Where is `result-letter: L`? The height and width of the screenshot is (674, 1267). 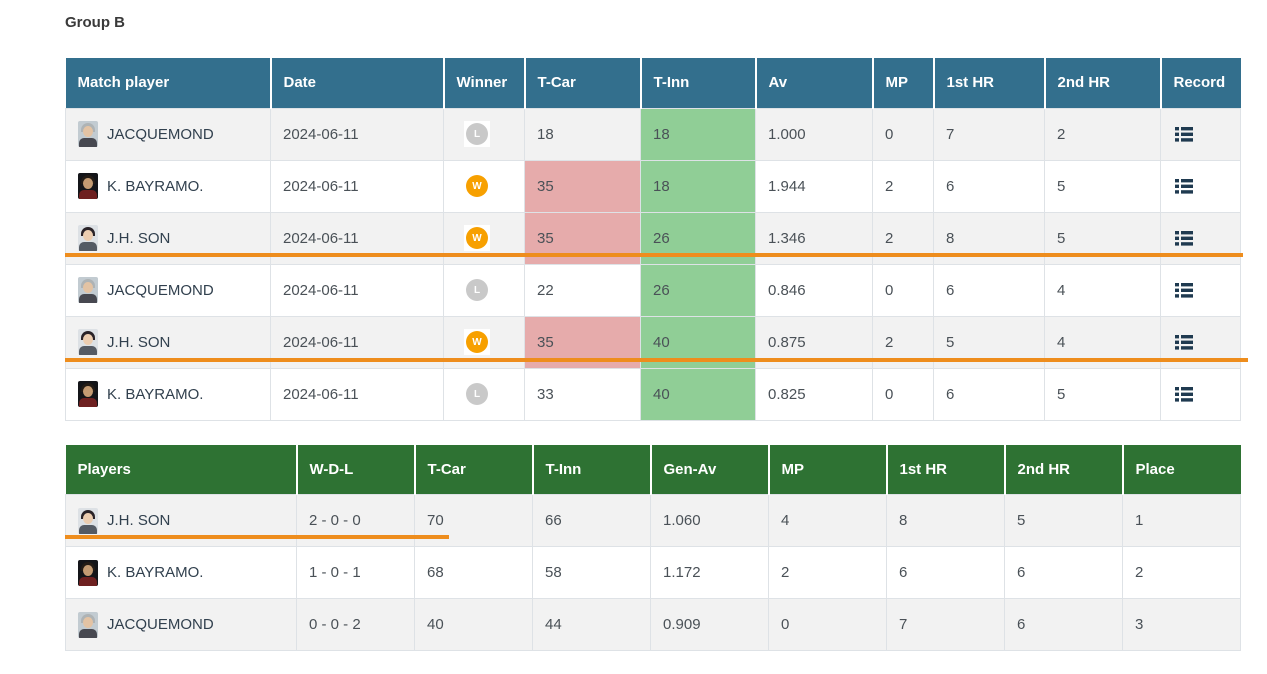
result-letter: L is located at coordinates (477, 290).